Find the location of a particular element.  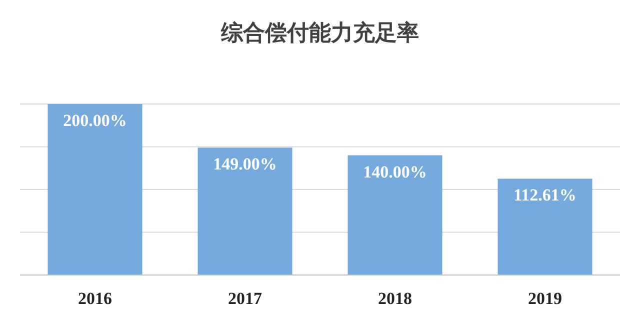

data-label: 200.00% is located at coordinates (95, 120).